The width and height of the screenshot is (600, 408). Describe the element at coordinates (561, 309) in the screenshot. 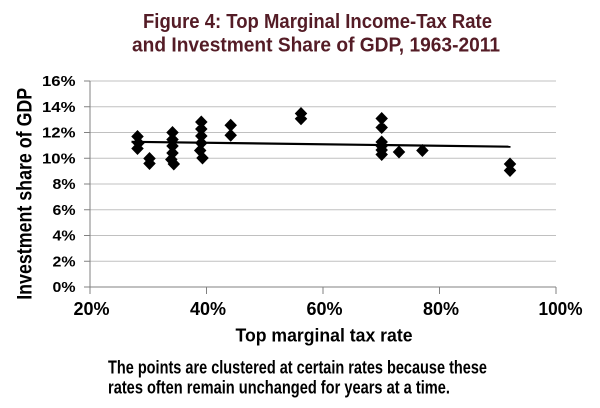

I see `svg-text: 100%` at that location.